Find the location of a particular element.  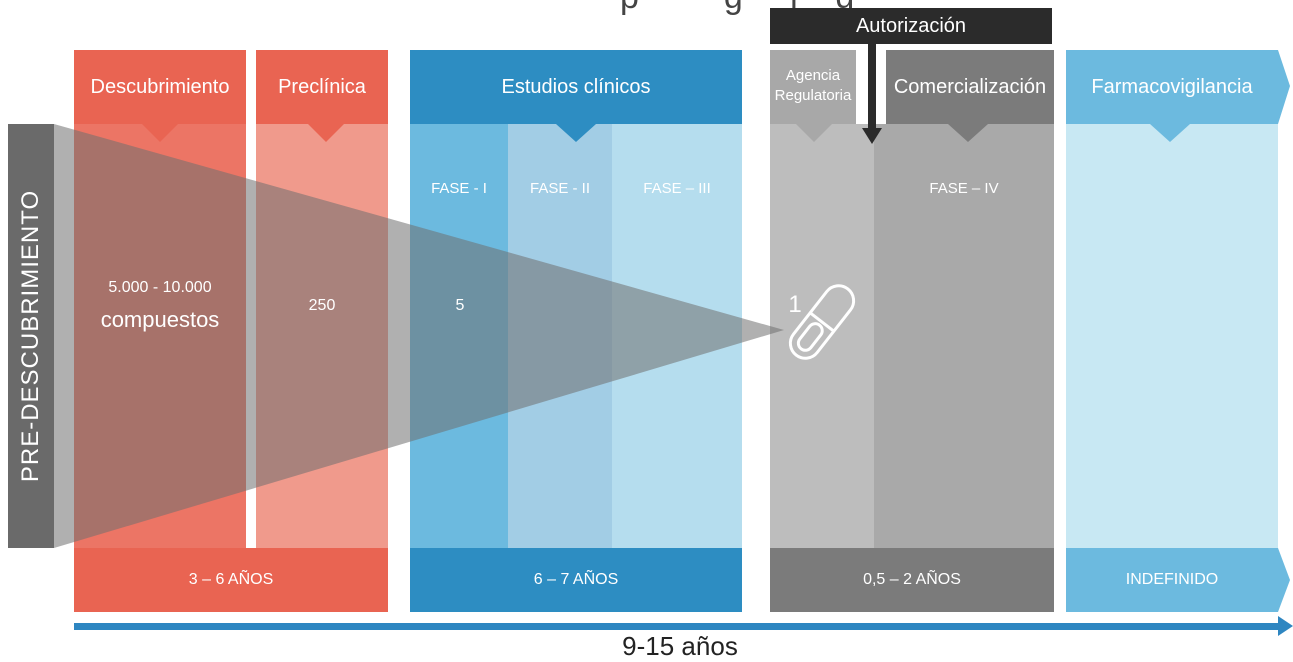

phase2-label: FASE - II is located at coordinates (559, 188).